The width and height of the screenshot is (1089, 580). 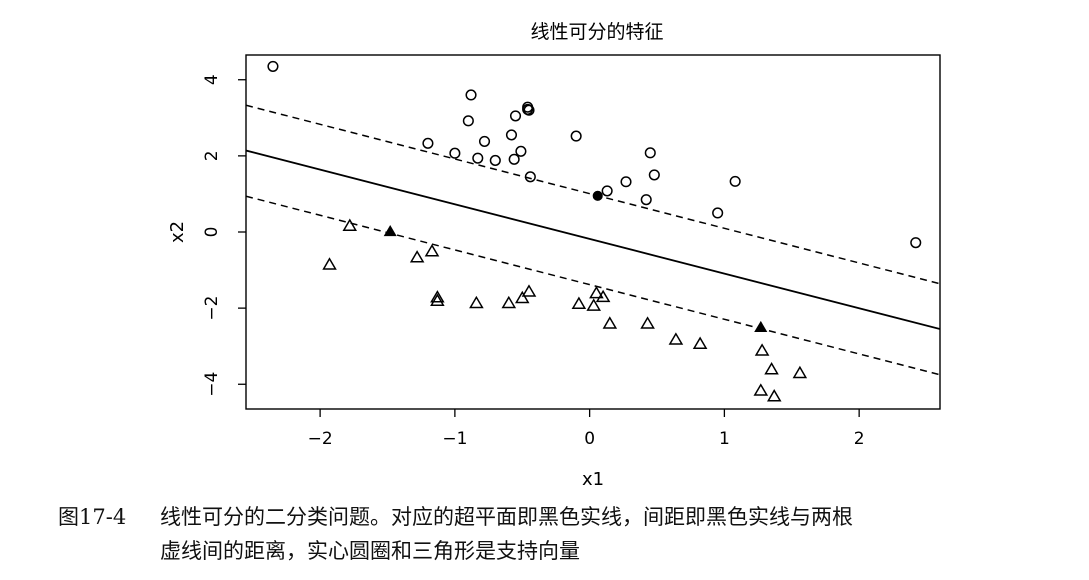 I want to click on x-tick-label: 1, so click(x=724, y=439).